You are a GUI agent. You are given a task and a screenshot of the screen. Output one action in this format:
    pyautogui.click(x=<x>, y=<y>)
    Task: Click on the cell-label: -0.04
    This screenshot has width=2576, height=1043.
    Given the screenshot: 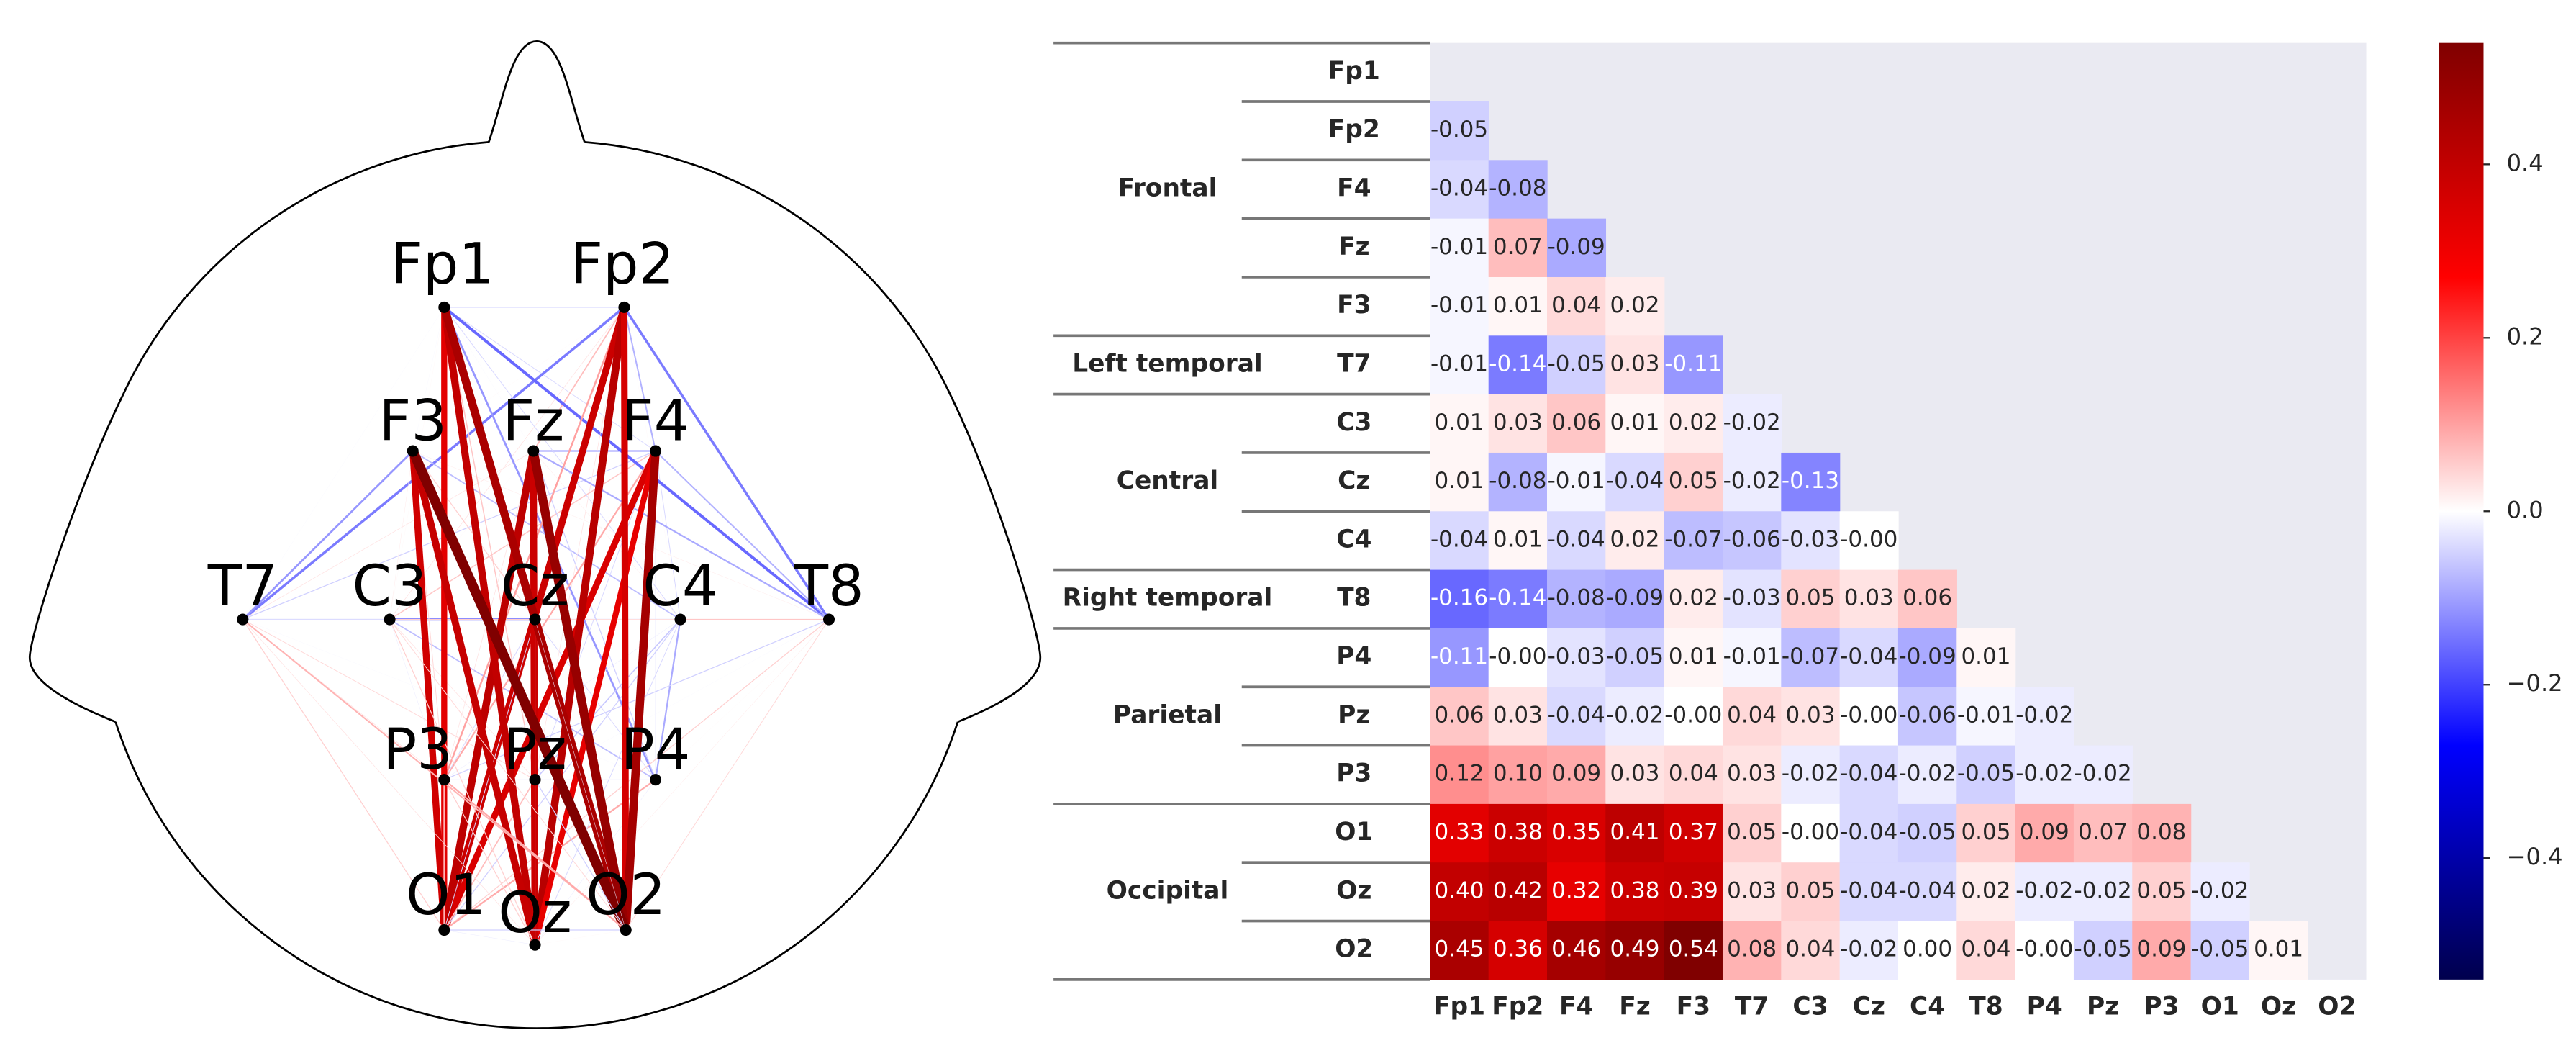 What is the action you would take?
    pyautogui.click(x=1868, y=656)
    